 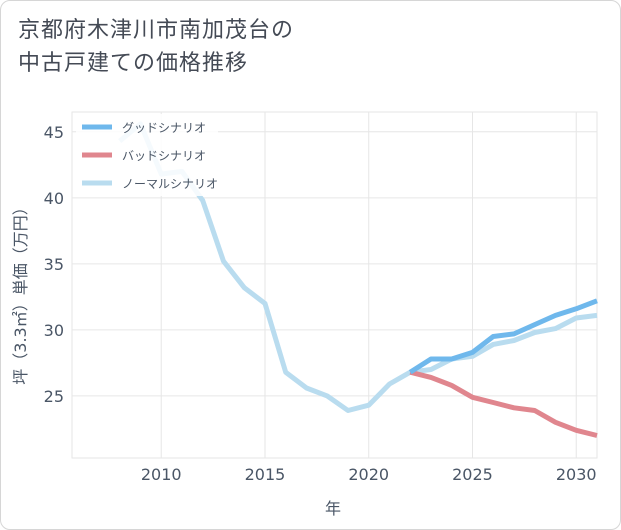 What do you see at coordinates (54, 330) in the screenshot?
I see `y-tick-label: 30` at bounding box center [54, 330].